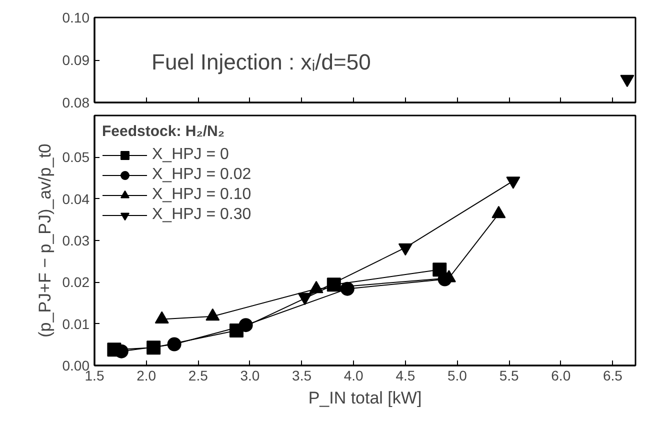  I want to click on y-tick-label: 0.02, so click(76, 282).